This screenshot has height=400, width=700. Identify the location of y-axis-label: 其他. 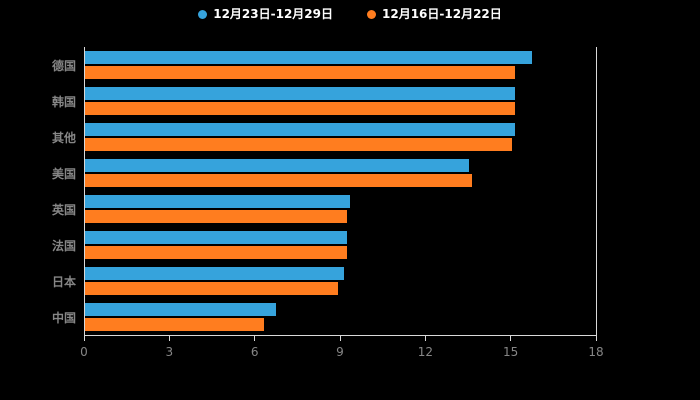
(63, 137).